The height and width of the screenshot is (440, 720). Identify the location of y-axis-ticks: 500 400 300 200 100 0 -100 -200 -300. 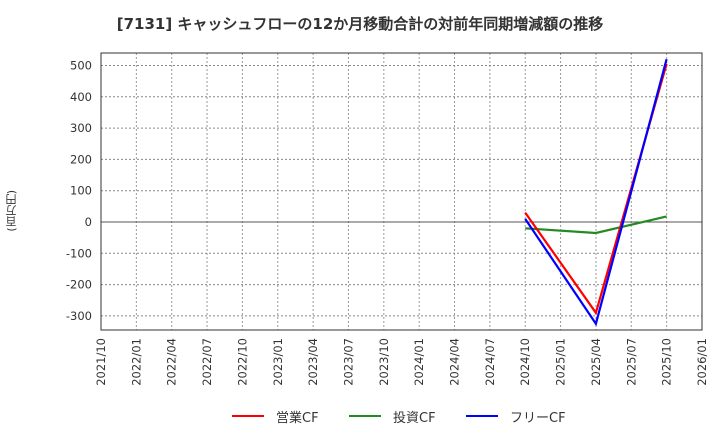
(79, 191).